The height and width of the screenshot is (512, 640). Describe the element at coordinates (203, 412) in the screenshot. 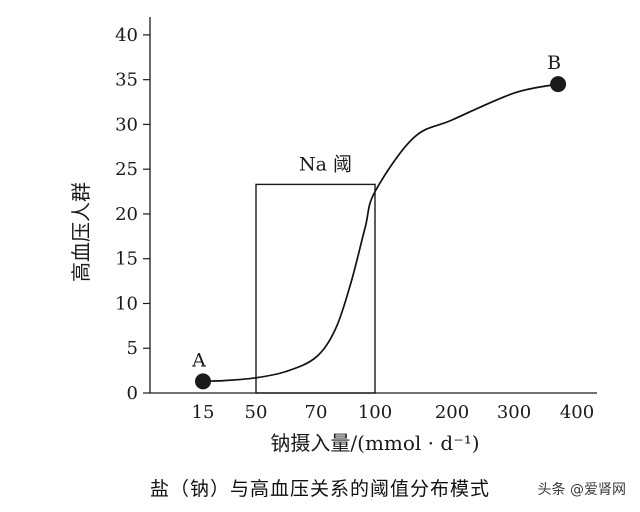

I see `x-tick-label: 15` at that location.